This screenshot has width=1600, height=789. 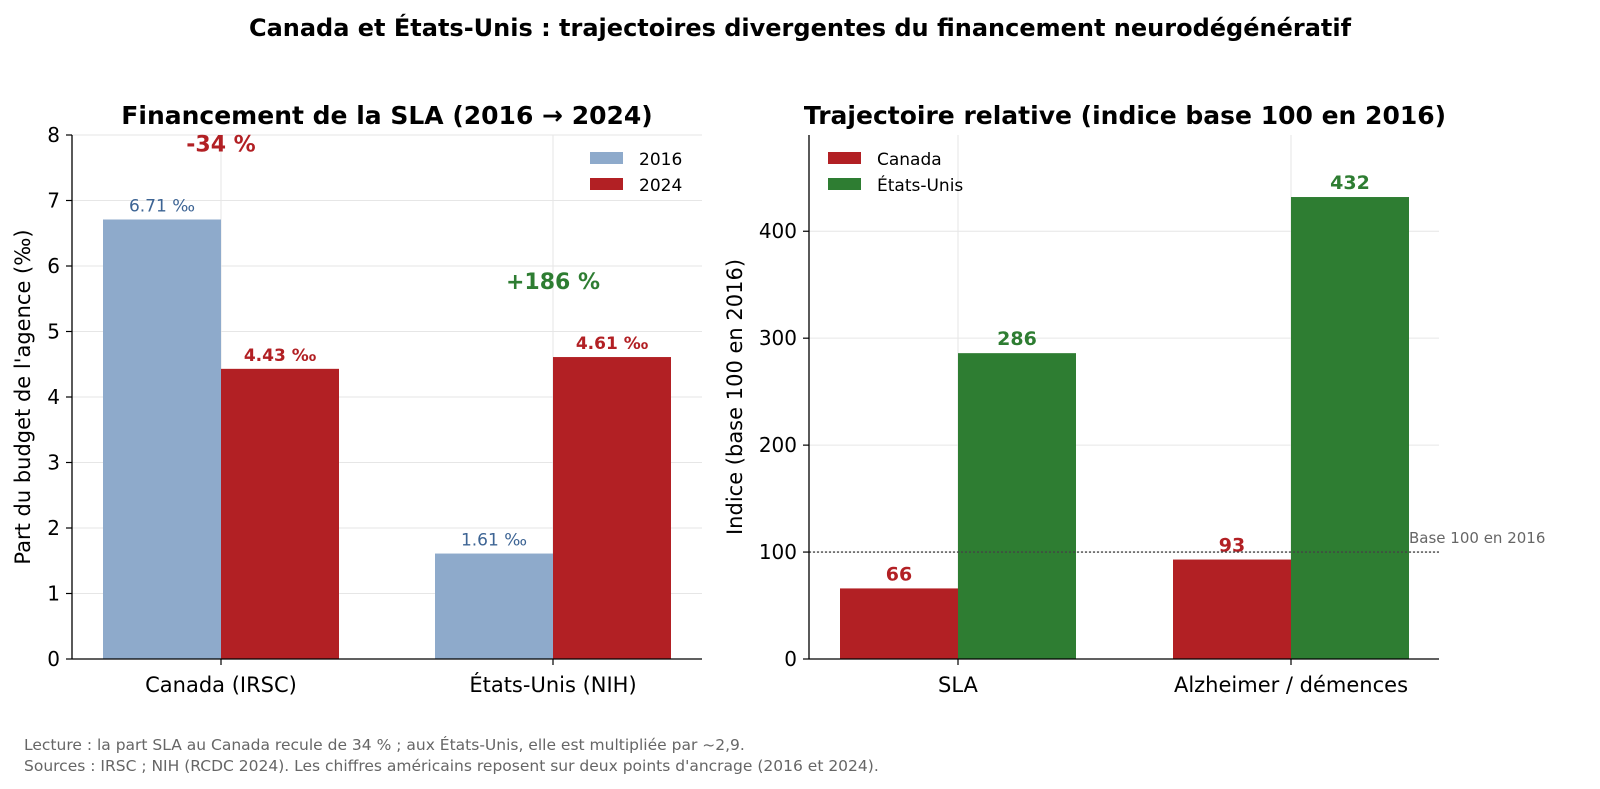 I want to click on x-tick-label: Alzheimer / démences, so click(x=1291, y=685).